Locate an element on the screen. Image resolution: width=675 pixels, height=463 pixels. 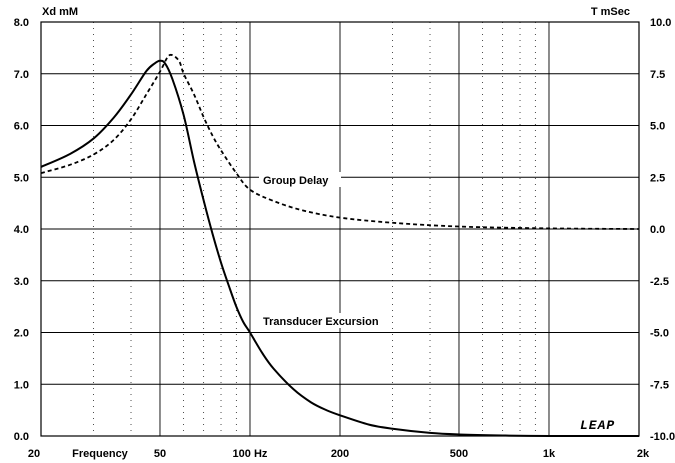
annotation-transducer-excursion-text: Transducer Excursion is located at coordinates (321, 322).